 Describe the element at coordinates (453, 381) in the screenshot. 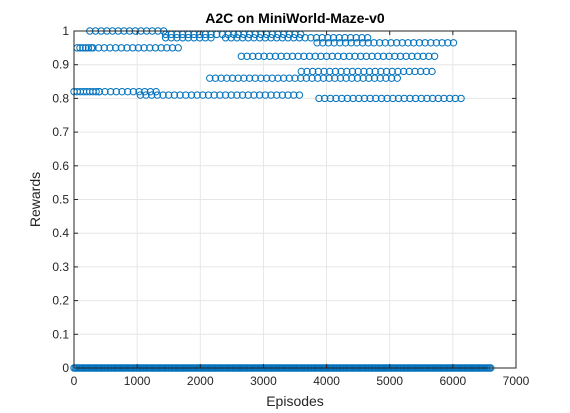

I see `x-tick-label: 6000` at that location.